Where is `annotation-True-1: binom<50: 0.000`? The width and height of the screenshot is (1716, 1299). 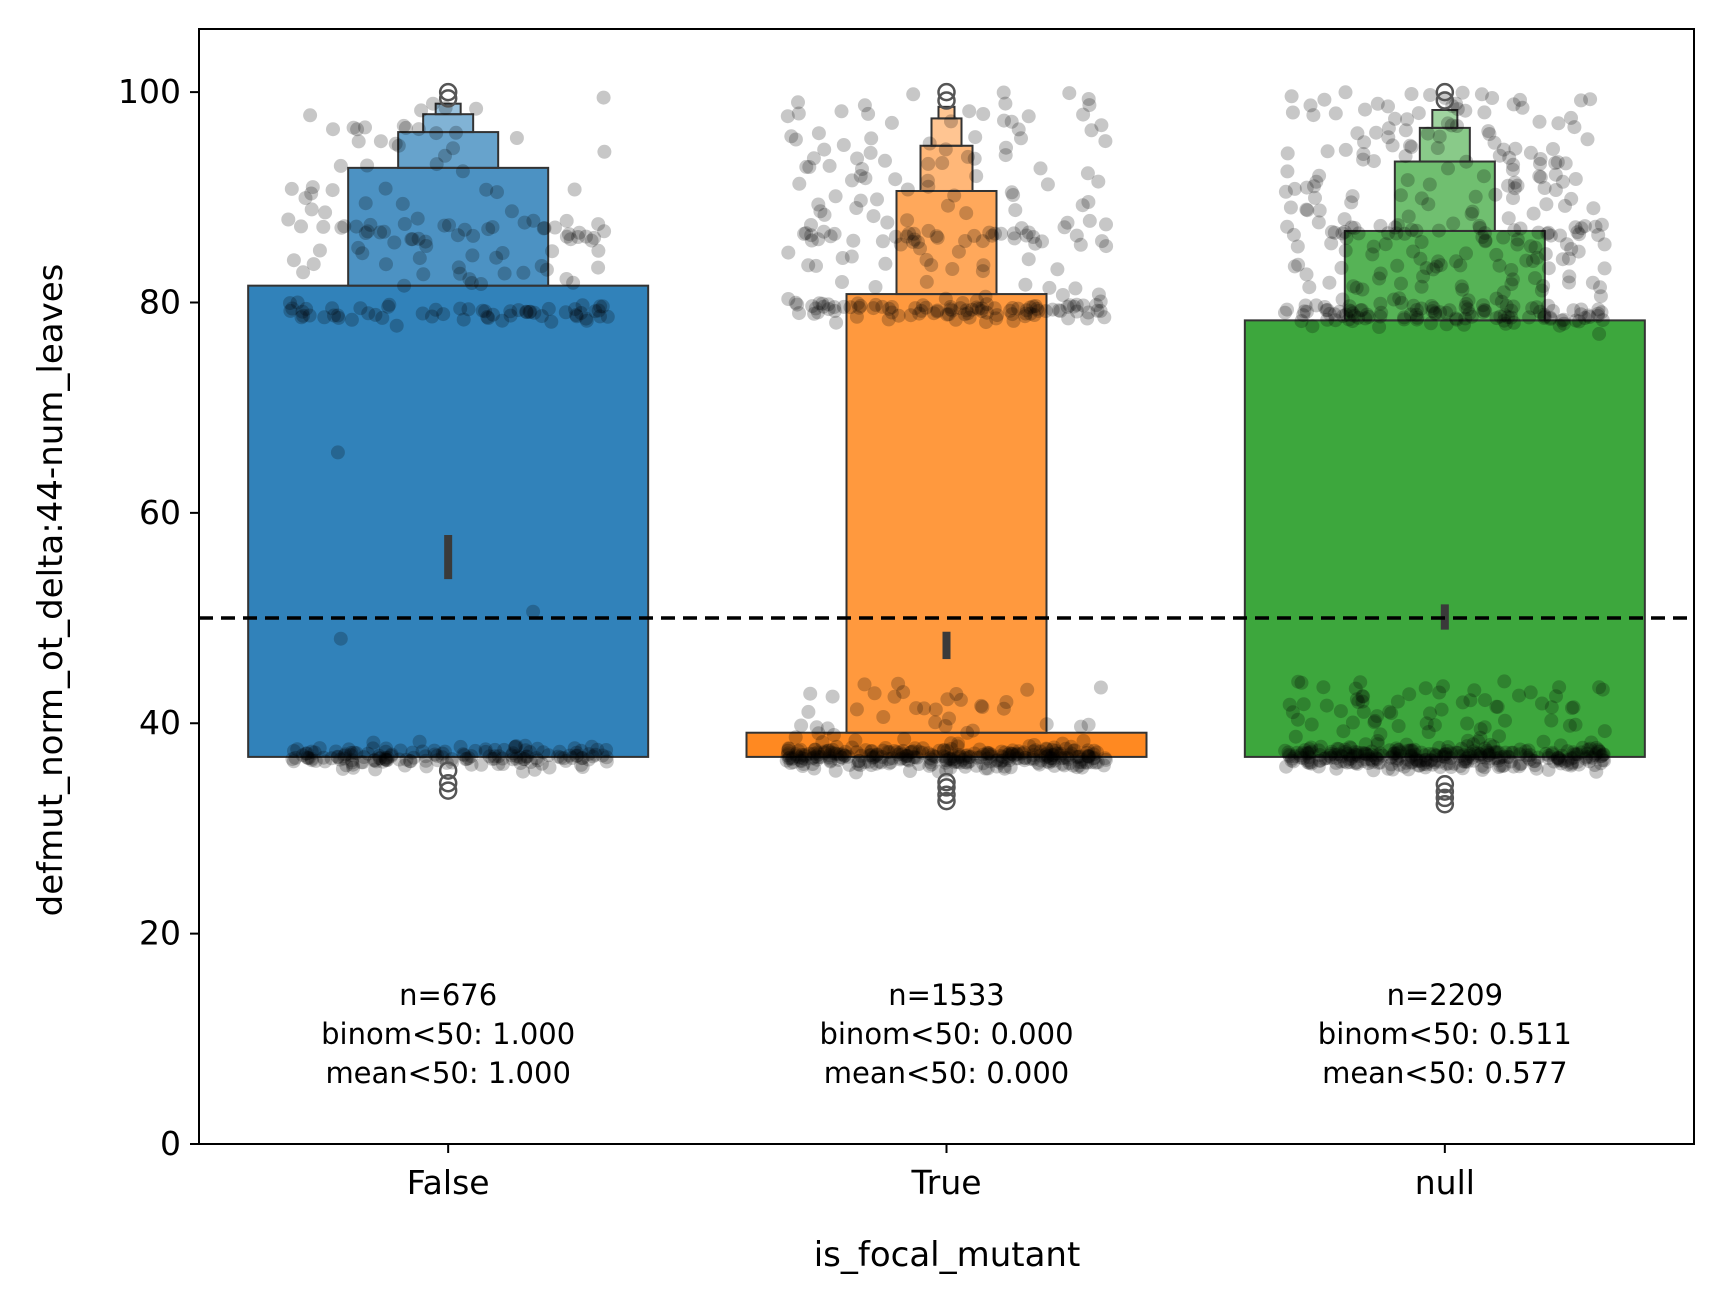
annotation-True-1: binom<50: 0.000 is located at coordinates (946, 1034).